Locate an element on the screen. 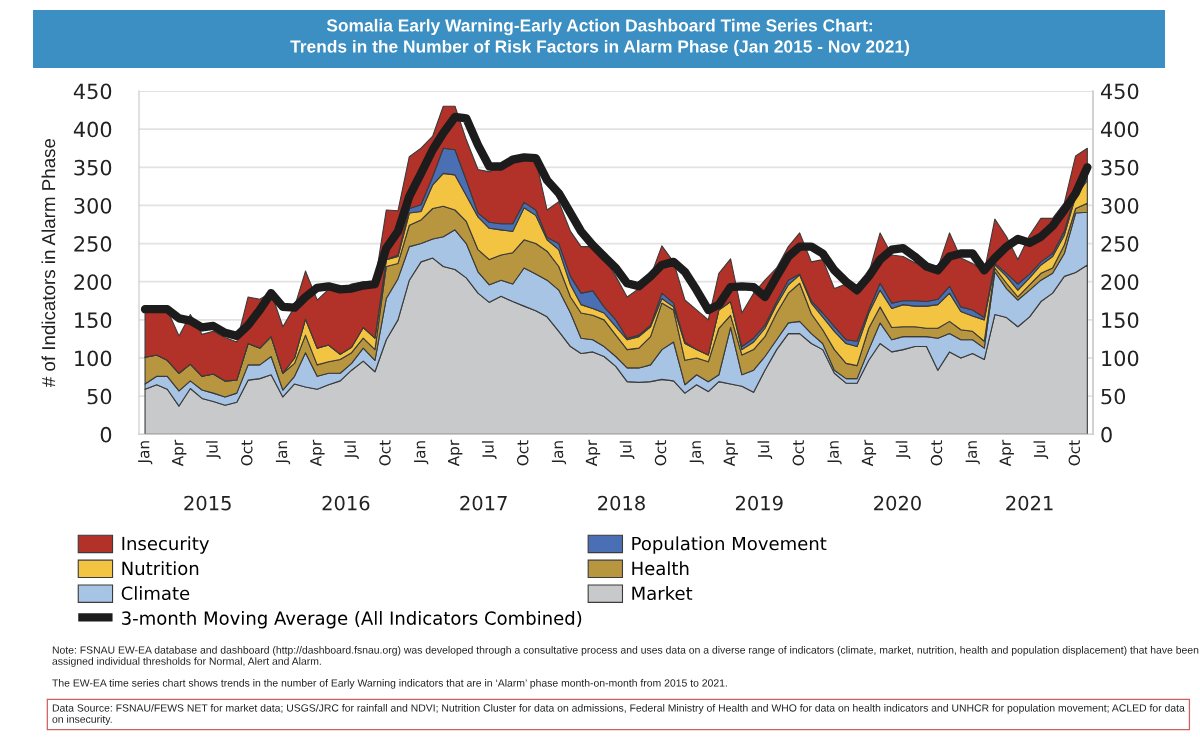 The height and width of the screenshot is (744, 1200). legend-label: Nutrition is located at coordinates (160, 568).